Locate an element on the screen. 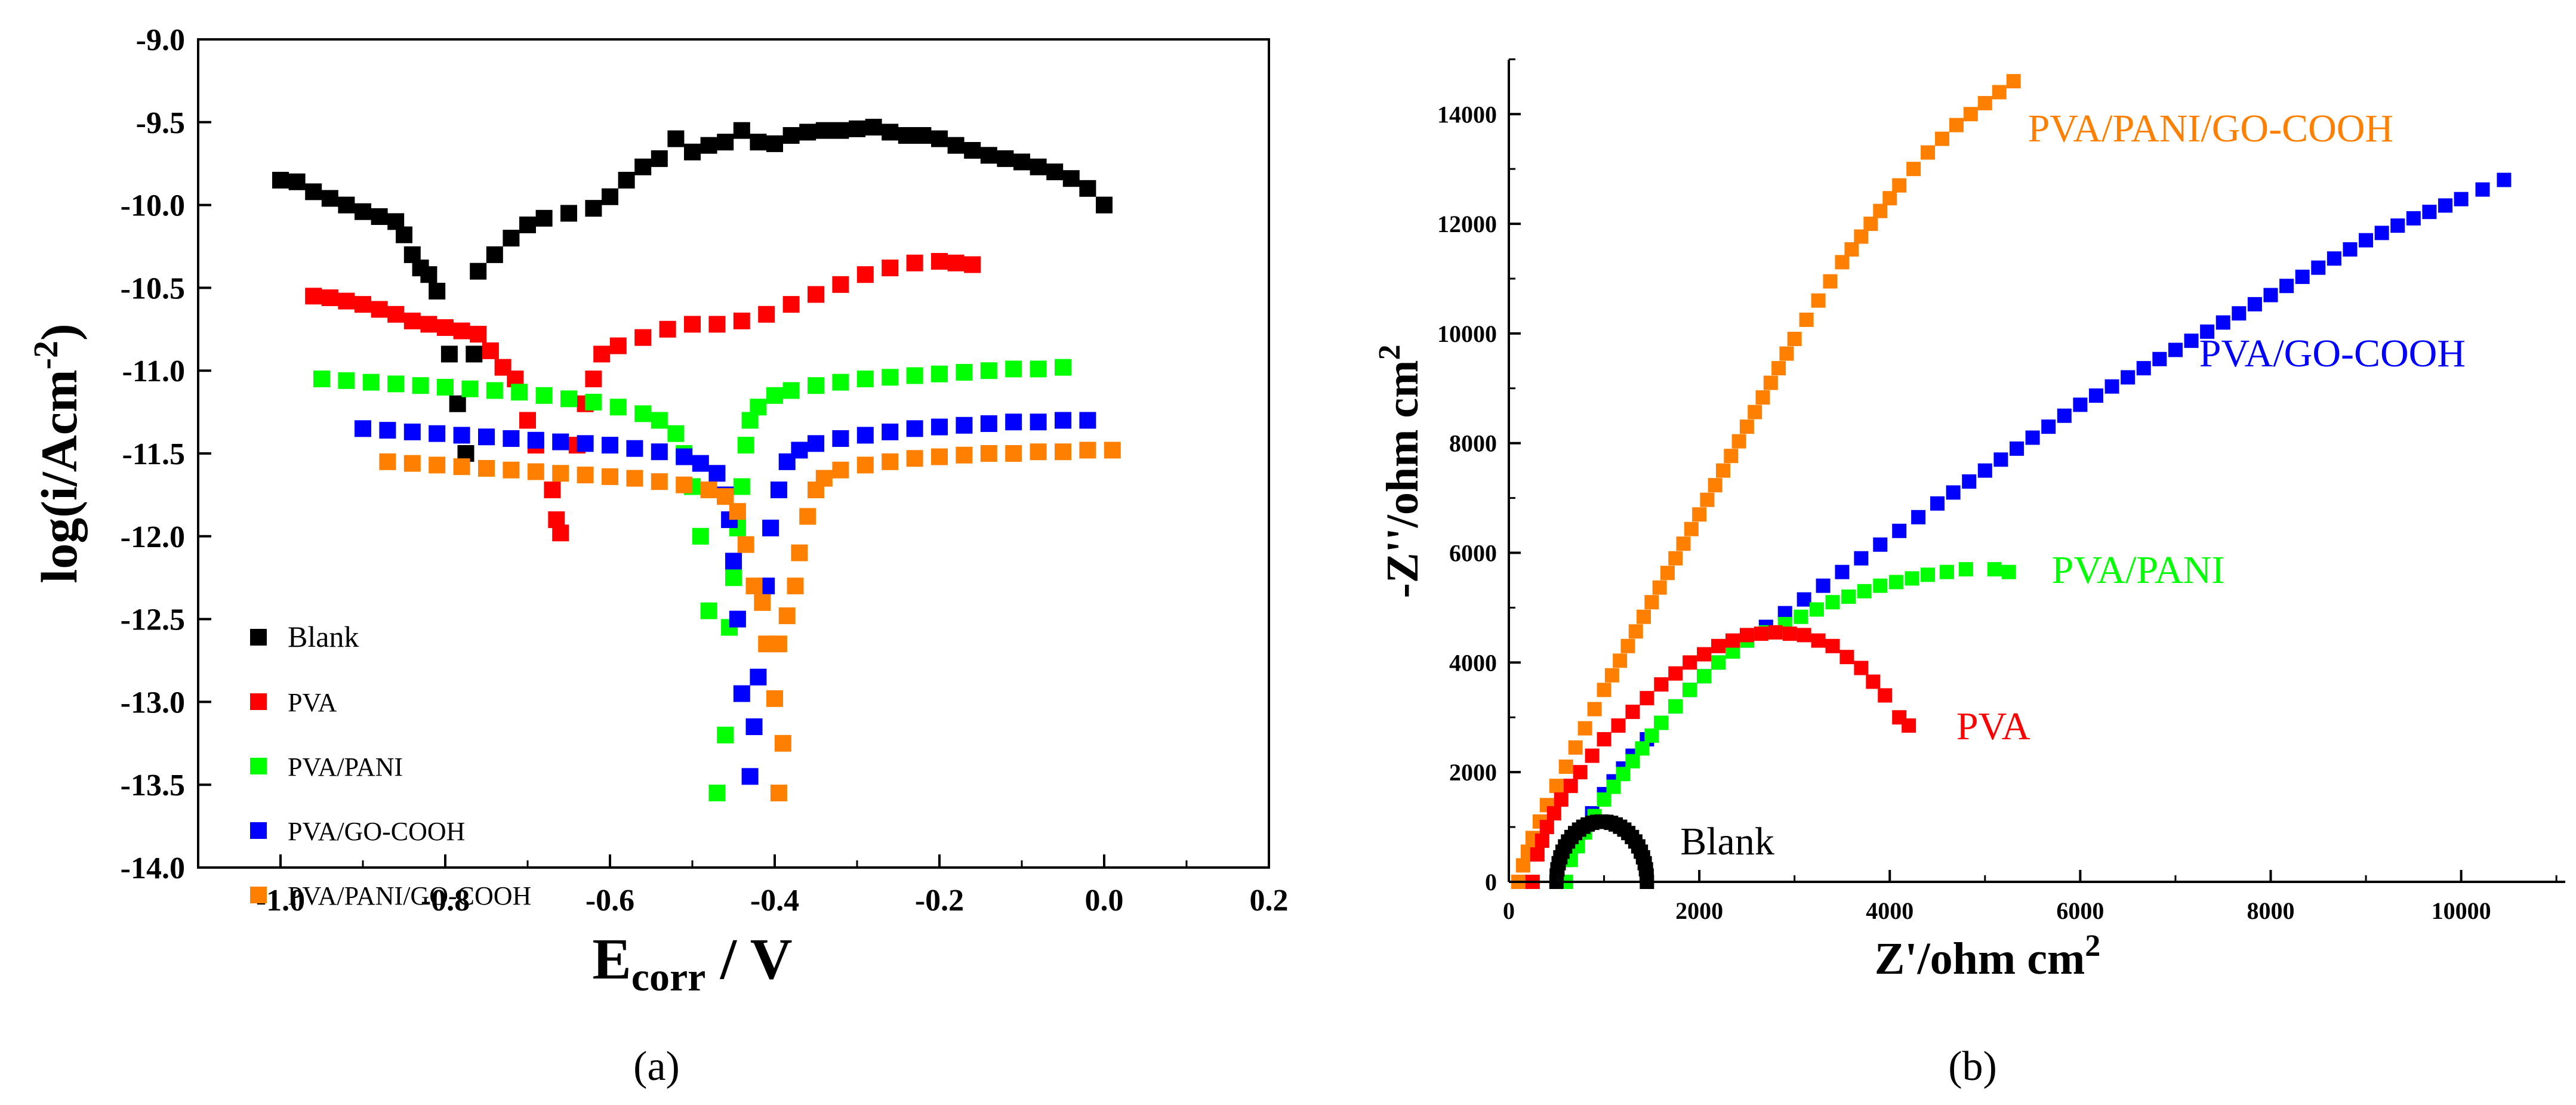 The height and width of the screenshot is (1105, 2576). panel-b-series-pva-pani-go-cooh is located at coordinates (1766, 482).